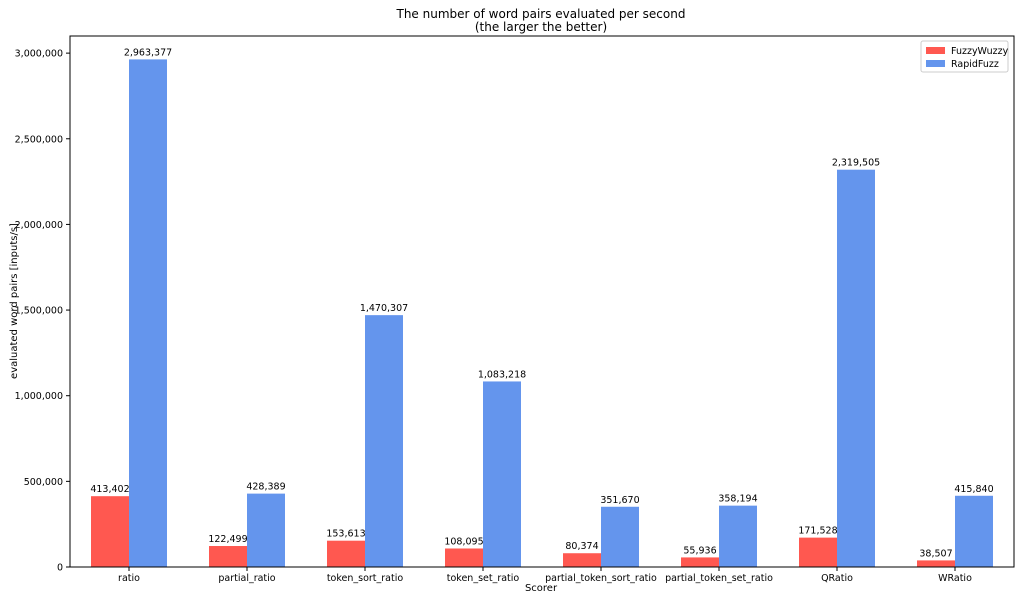 The height and width of the screenshot is (602, 1023). Describe the element at coordinates (980, 51) in the screenshot. I see `legend-label: FuzzyWuzzy` at that location.